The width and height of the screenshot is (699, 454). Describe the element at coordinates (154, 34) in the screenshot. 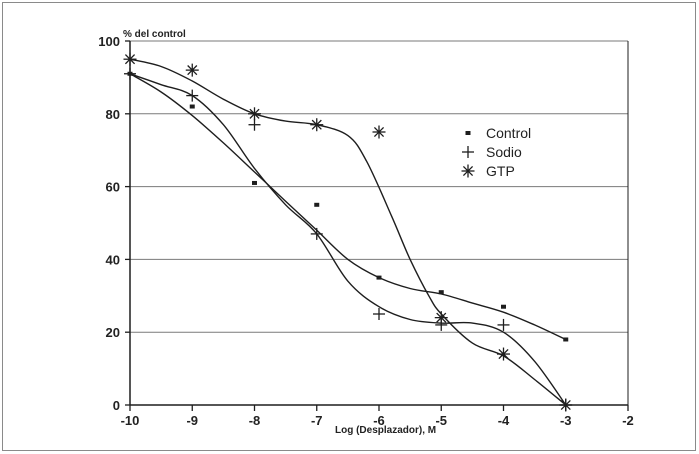

I see `y-axis-title: % del control` at that location.